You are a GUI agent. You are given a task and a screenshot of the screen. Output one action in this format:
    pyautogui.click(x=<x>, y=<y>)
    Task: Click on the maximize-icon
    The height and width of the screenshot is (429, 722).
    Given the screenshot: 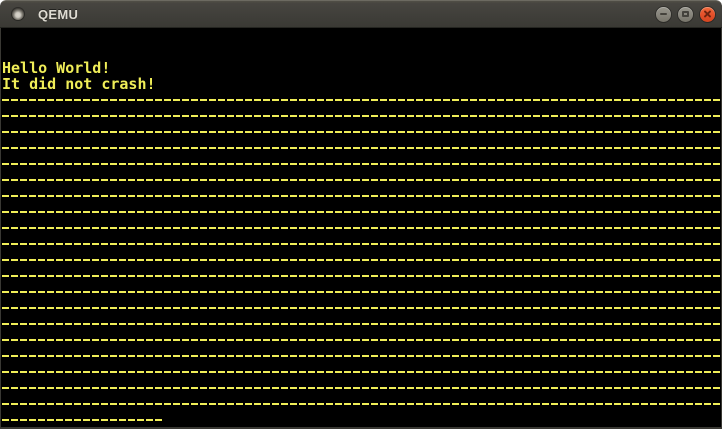 What is the action you would take?
    pyautogui.click(x=685, y=14)
    